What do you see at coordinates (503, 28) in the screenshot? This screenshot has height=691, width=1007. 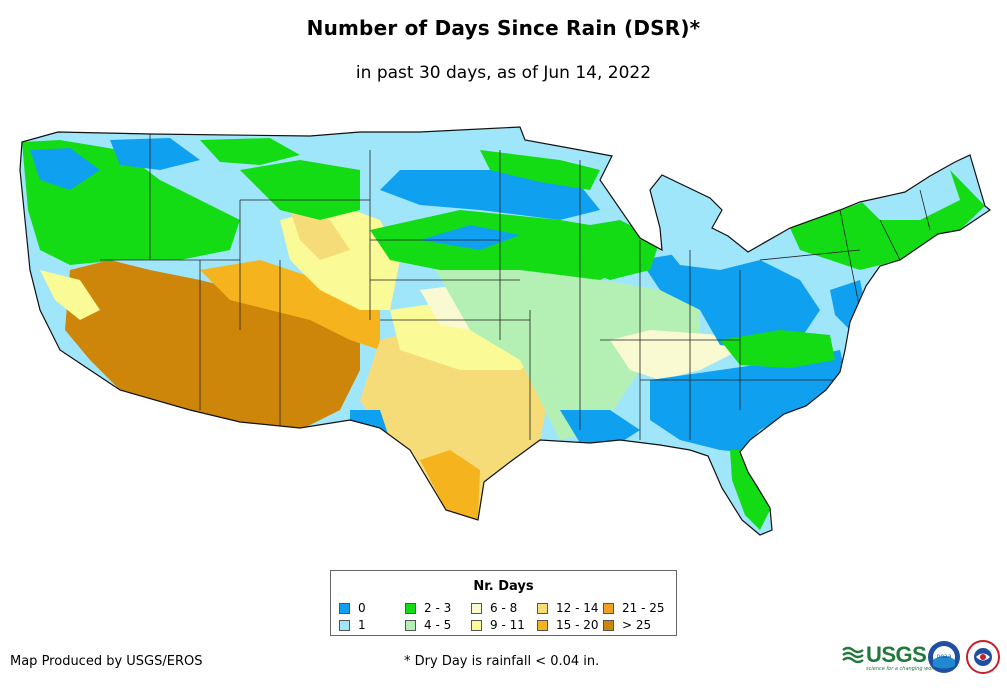 I see `map-title: Number of Days Since Rain (DSR)*` at bounding box center [503, 28].